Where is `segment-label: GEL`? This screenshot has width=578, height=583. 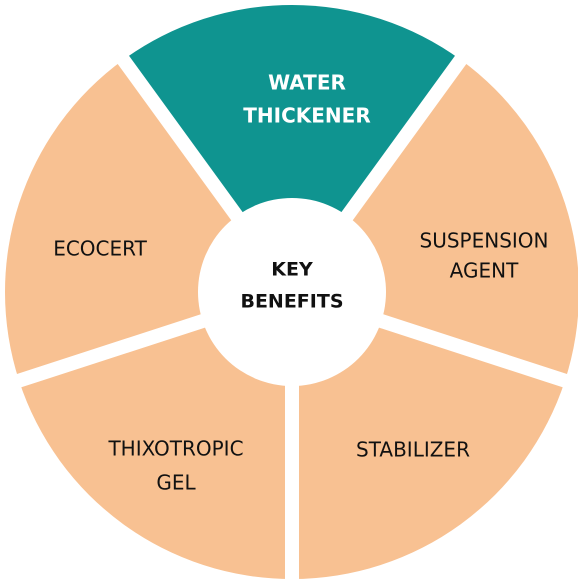 segment-label: GEL is located at coordinates (176, 483).